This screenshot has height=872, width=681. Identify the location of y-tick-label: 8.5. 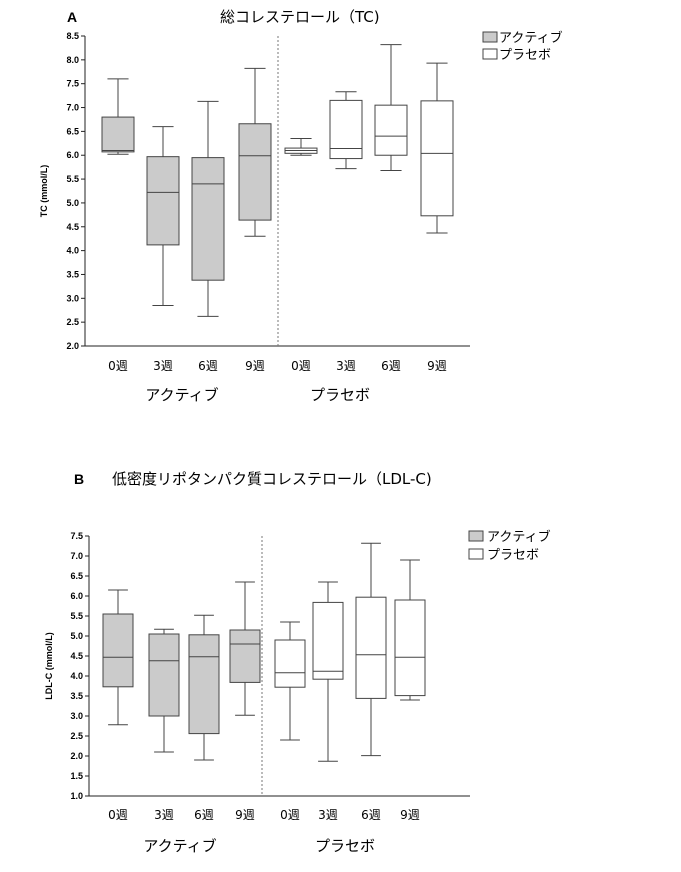
(72, 36).